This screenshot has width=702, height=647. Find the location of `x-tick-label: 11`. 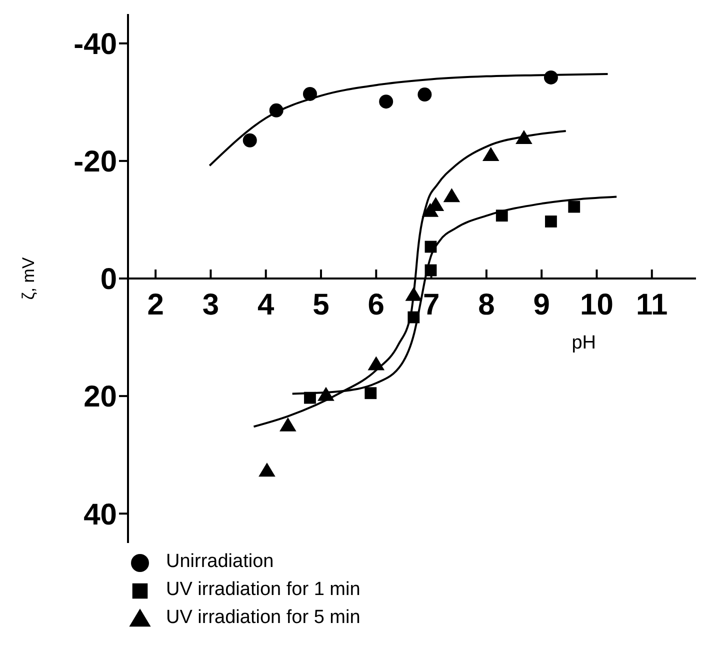

x-tick-label: 11 is located at coordinates (652, 305).